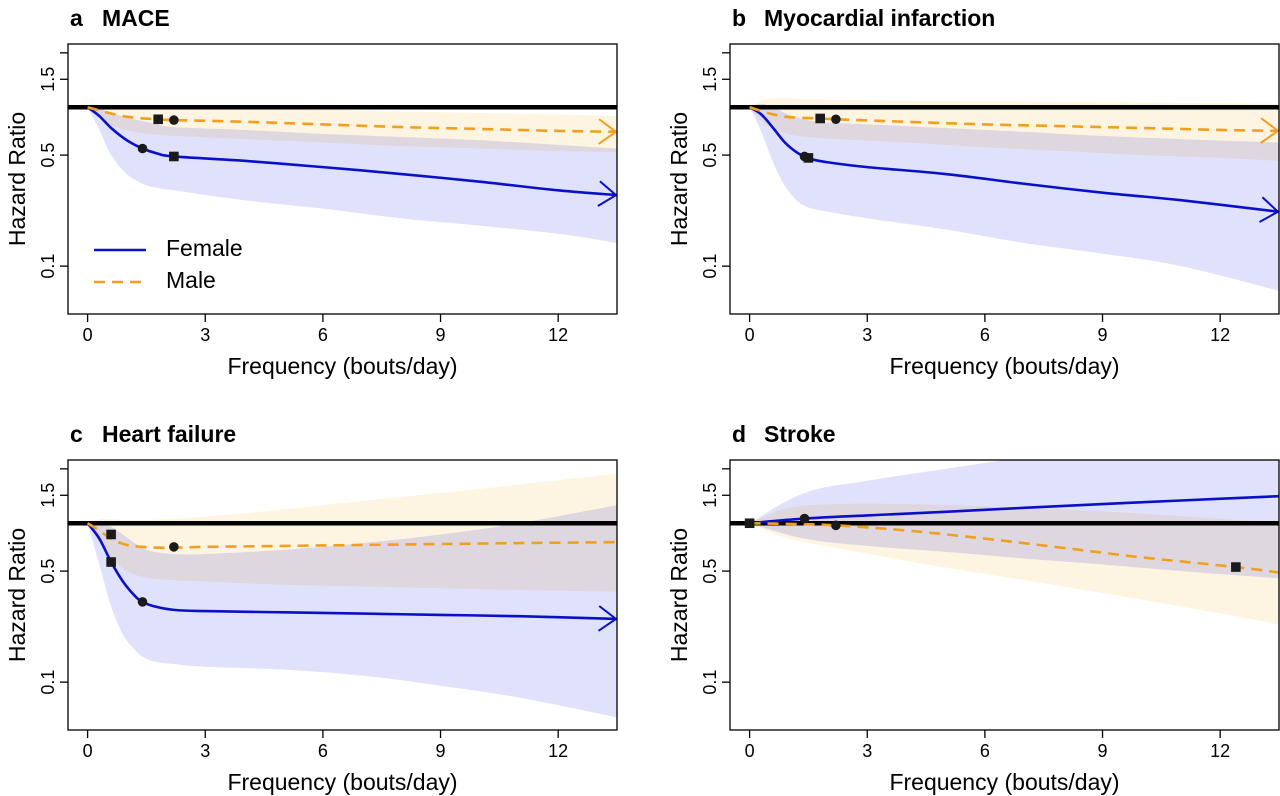 The width and height of the screenshot is (1280, 796). Describe the element at coordinates (168, 264) in the screenshot. I see `legend: Female Male` at that location.